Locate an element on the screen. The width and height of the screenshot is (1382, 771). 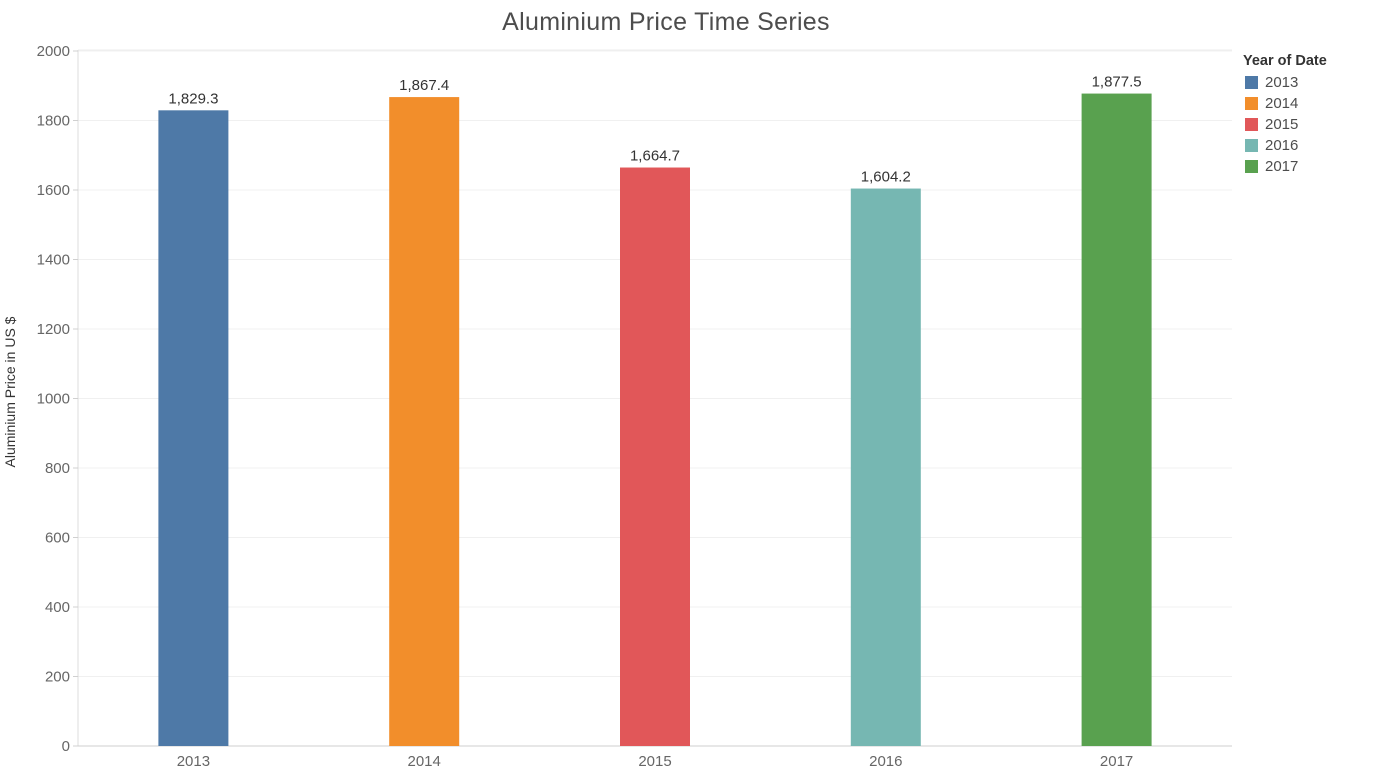
bar-2016 is located at coordinates (885, 467).